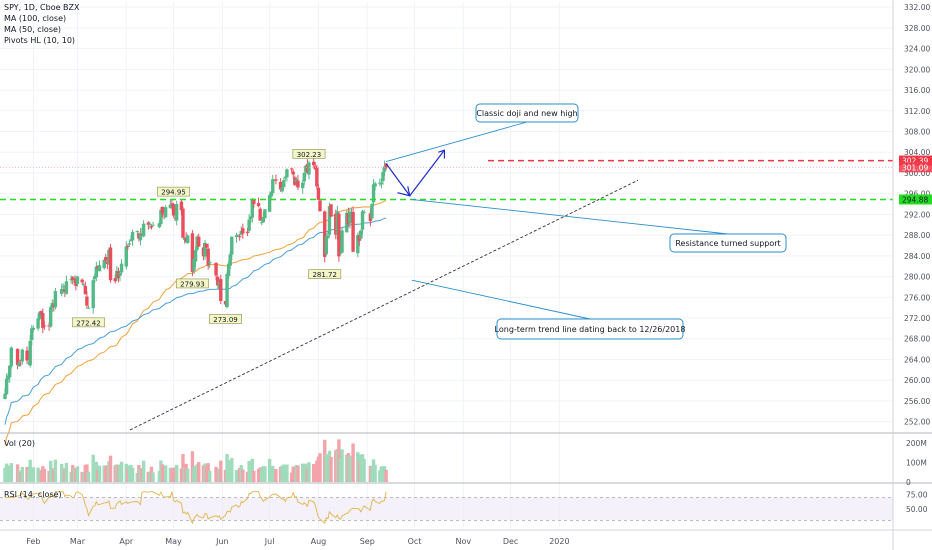 The height and width of the screenshot is (550, 932). I want to click on price-tick-label: 332.00, so click(917, 7).